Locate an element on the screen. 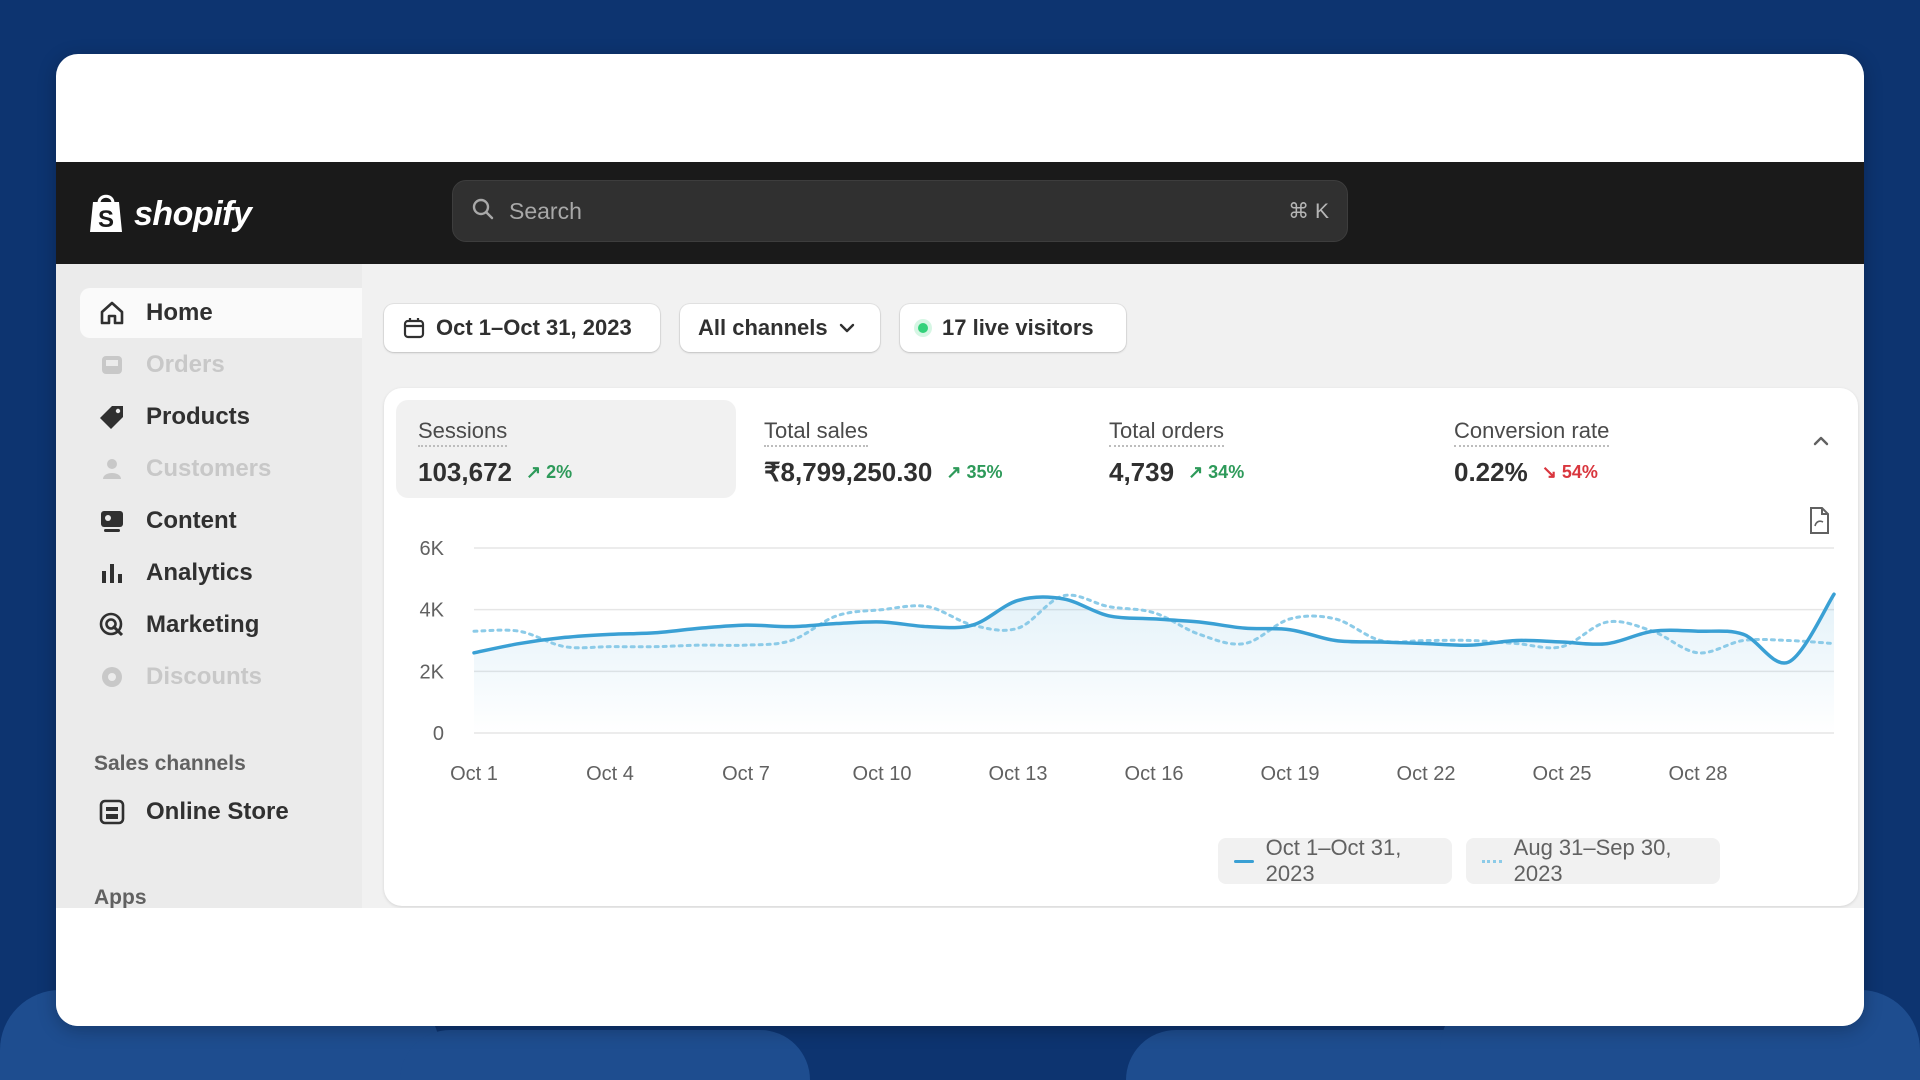 The image size is (1920, 1080). sidebar-item-orders: Orders is located at coordinates (221, 365).